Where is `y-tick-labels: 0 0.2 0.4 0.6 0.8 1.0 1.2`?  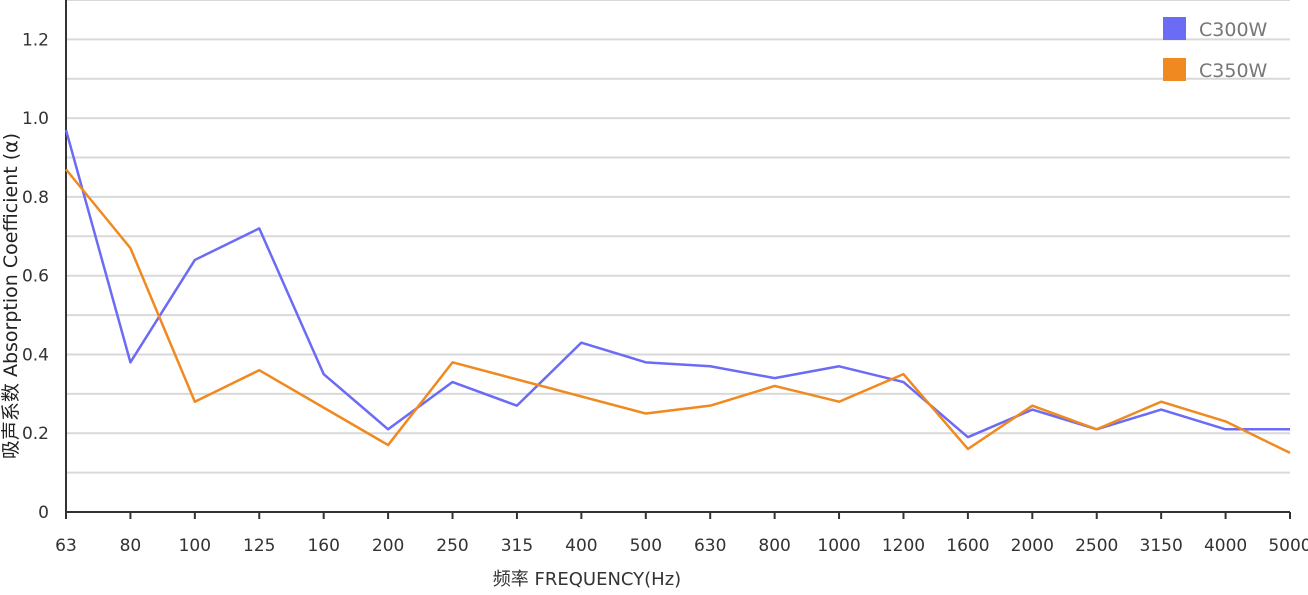 y-tick-labels: 0 0.2 0.4 0.6 0.8 1.0 1.2 is located at coordinates (35, 276).